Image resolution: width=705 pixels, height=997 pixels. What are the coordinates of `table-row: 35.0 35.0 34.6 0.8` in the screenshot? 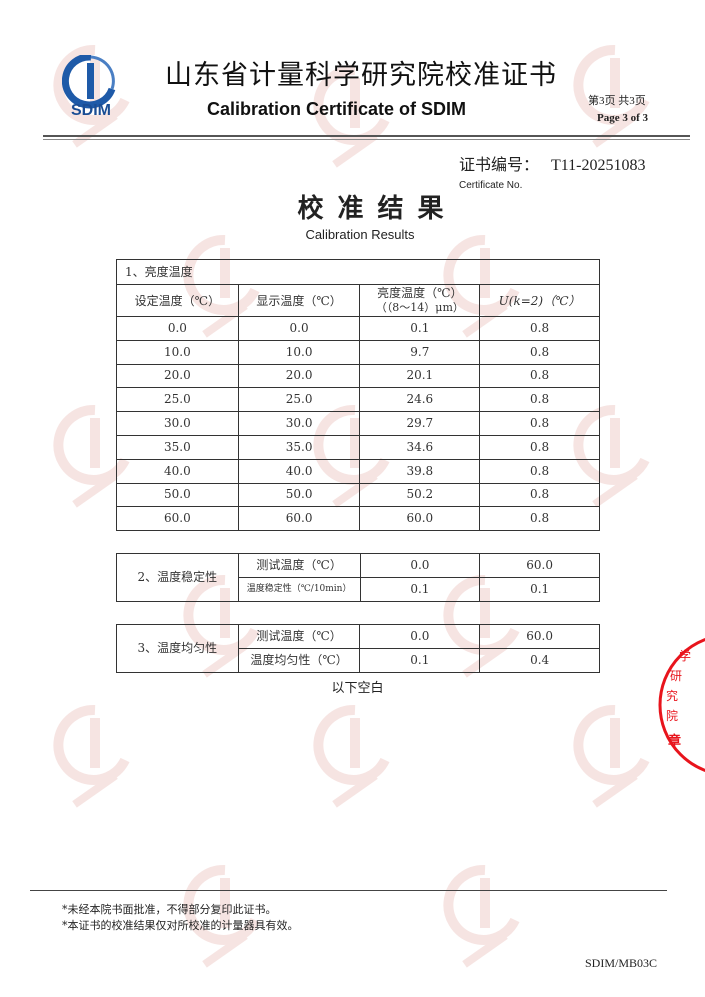 It's located at (358, 447).